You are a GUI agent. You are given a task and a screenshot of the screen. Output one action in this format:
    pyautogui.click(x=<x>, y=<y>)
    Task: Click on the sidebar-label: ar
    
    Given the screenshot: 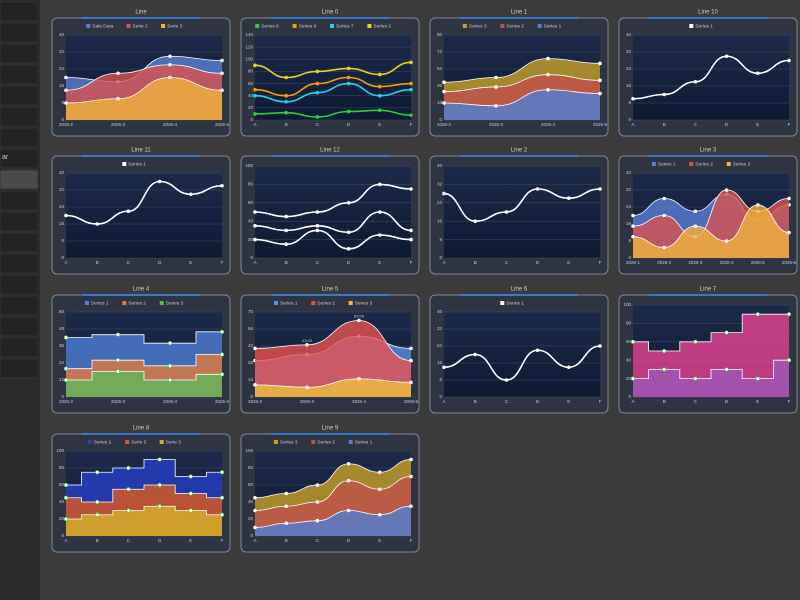 What is the action you would take?
    pyautogui.click(x=5, y=157)
    